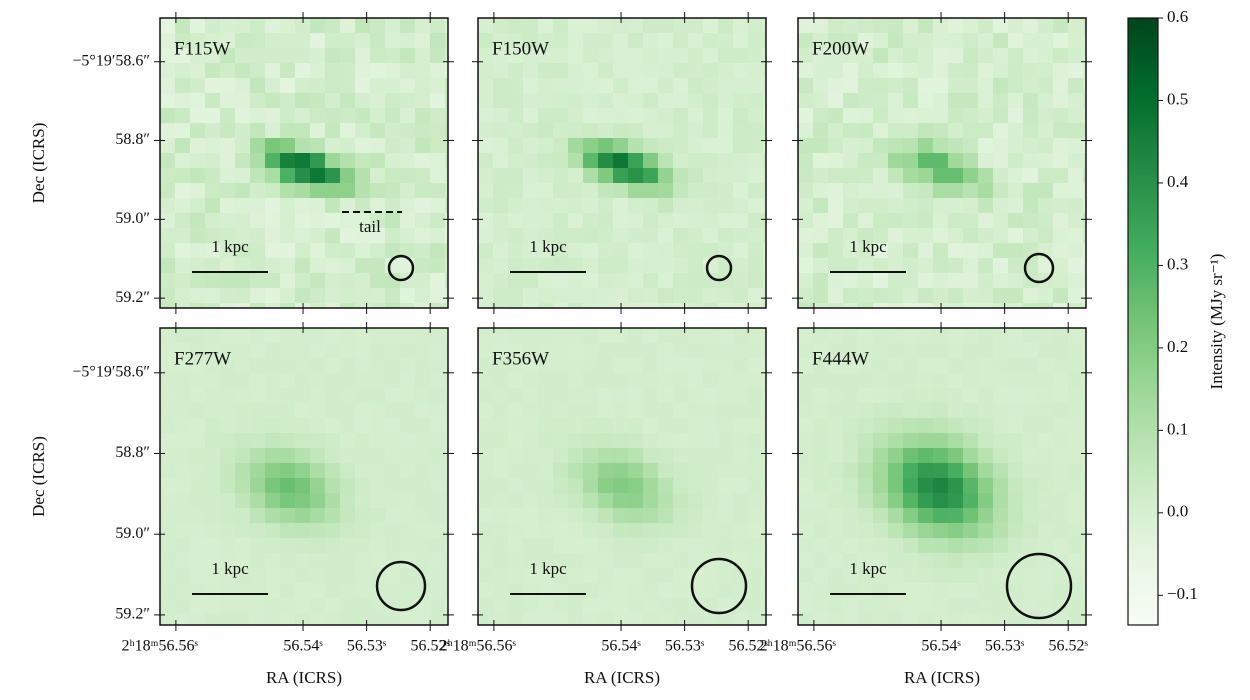  Describe the element at coordinates (956, 476) in the screenshot. I see `image` at that location.